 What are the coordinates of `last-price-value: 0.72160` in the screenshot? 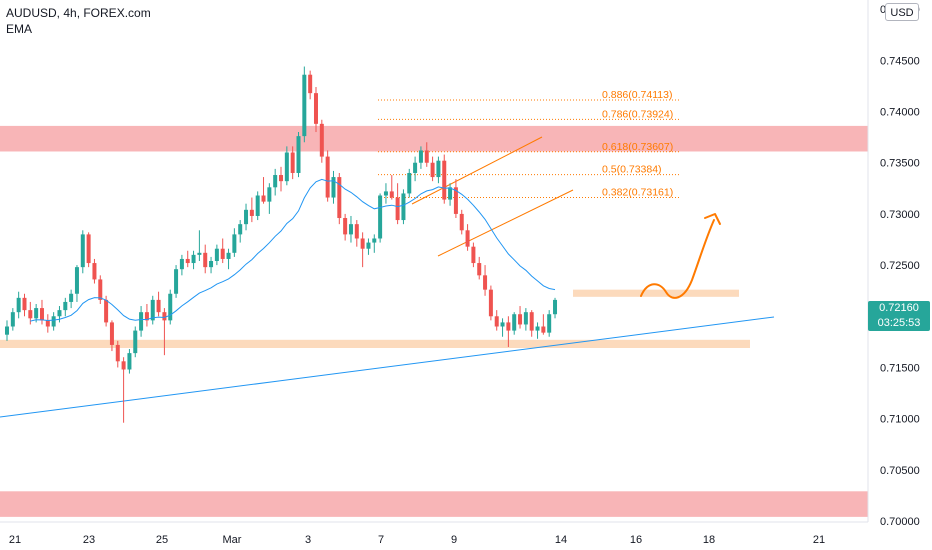 It's located at (899, 308).